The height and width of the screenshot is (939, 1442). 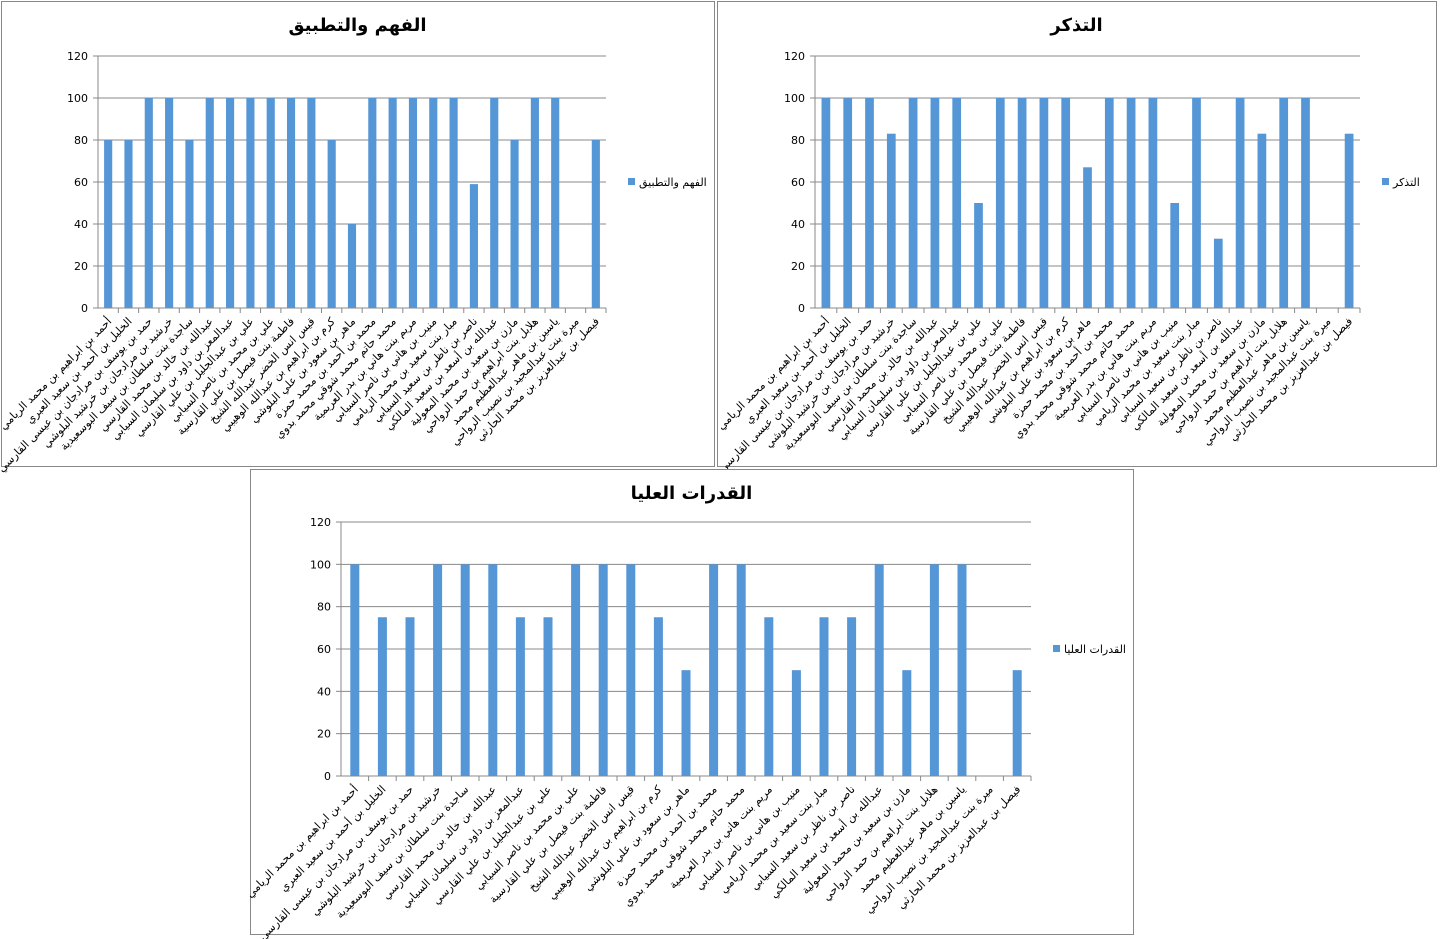 What do you see at coordinates (357, 25) in the screenshot?
I see `chart-title: الفهم والتطبيق` at bounding box center [357, 25].